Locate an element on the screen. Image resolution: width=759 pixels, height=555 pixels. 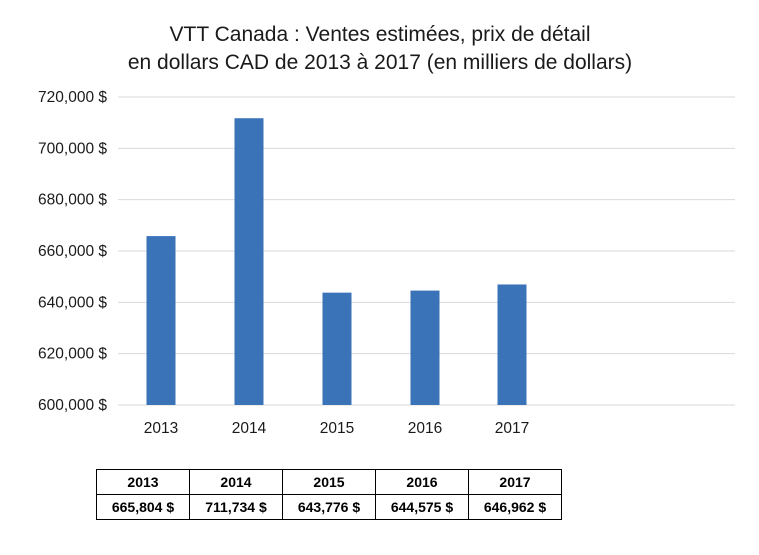
table-value-cell: 665,804 $ is located at coordinates (143, 507).